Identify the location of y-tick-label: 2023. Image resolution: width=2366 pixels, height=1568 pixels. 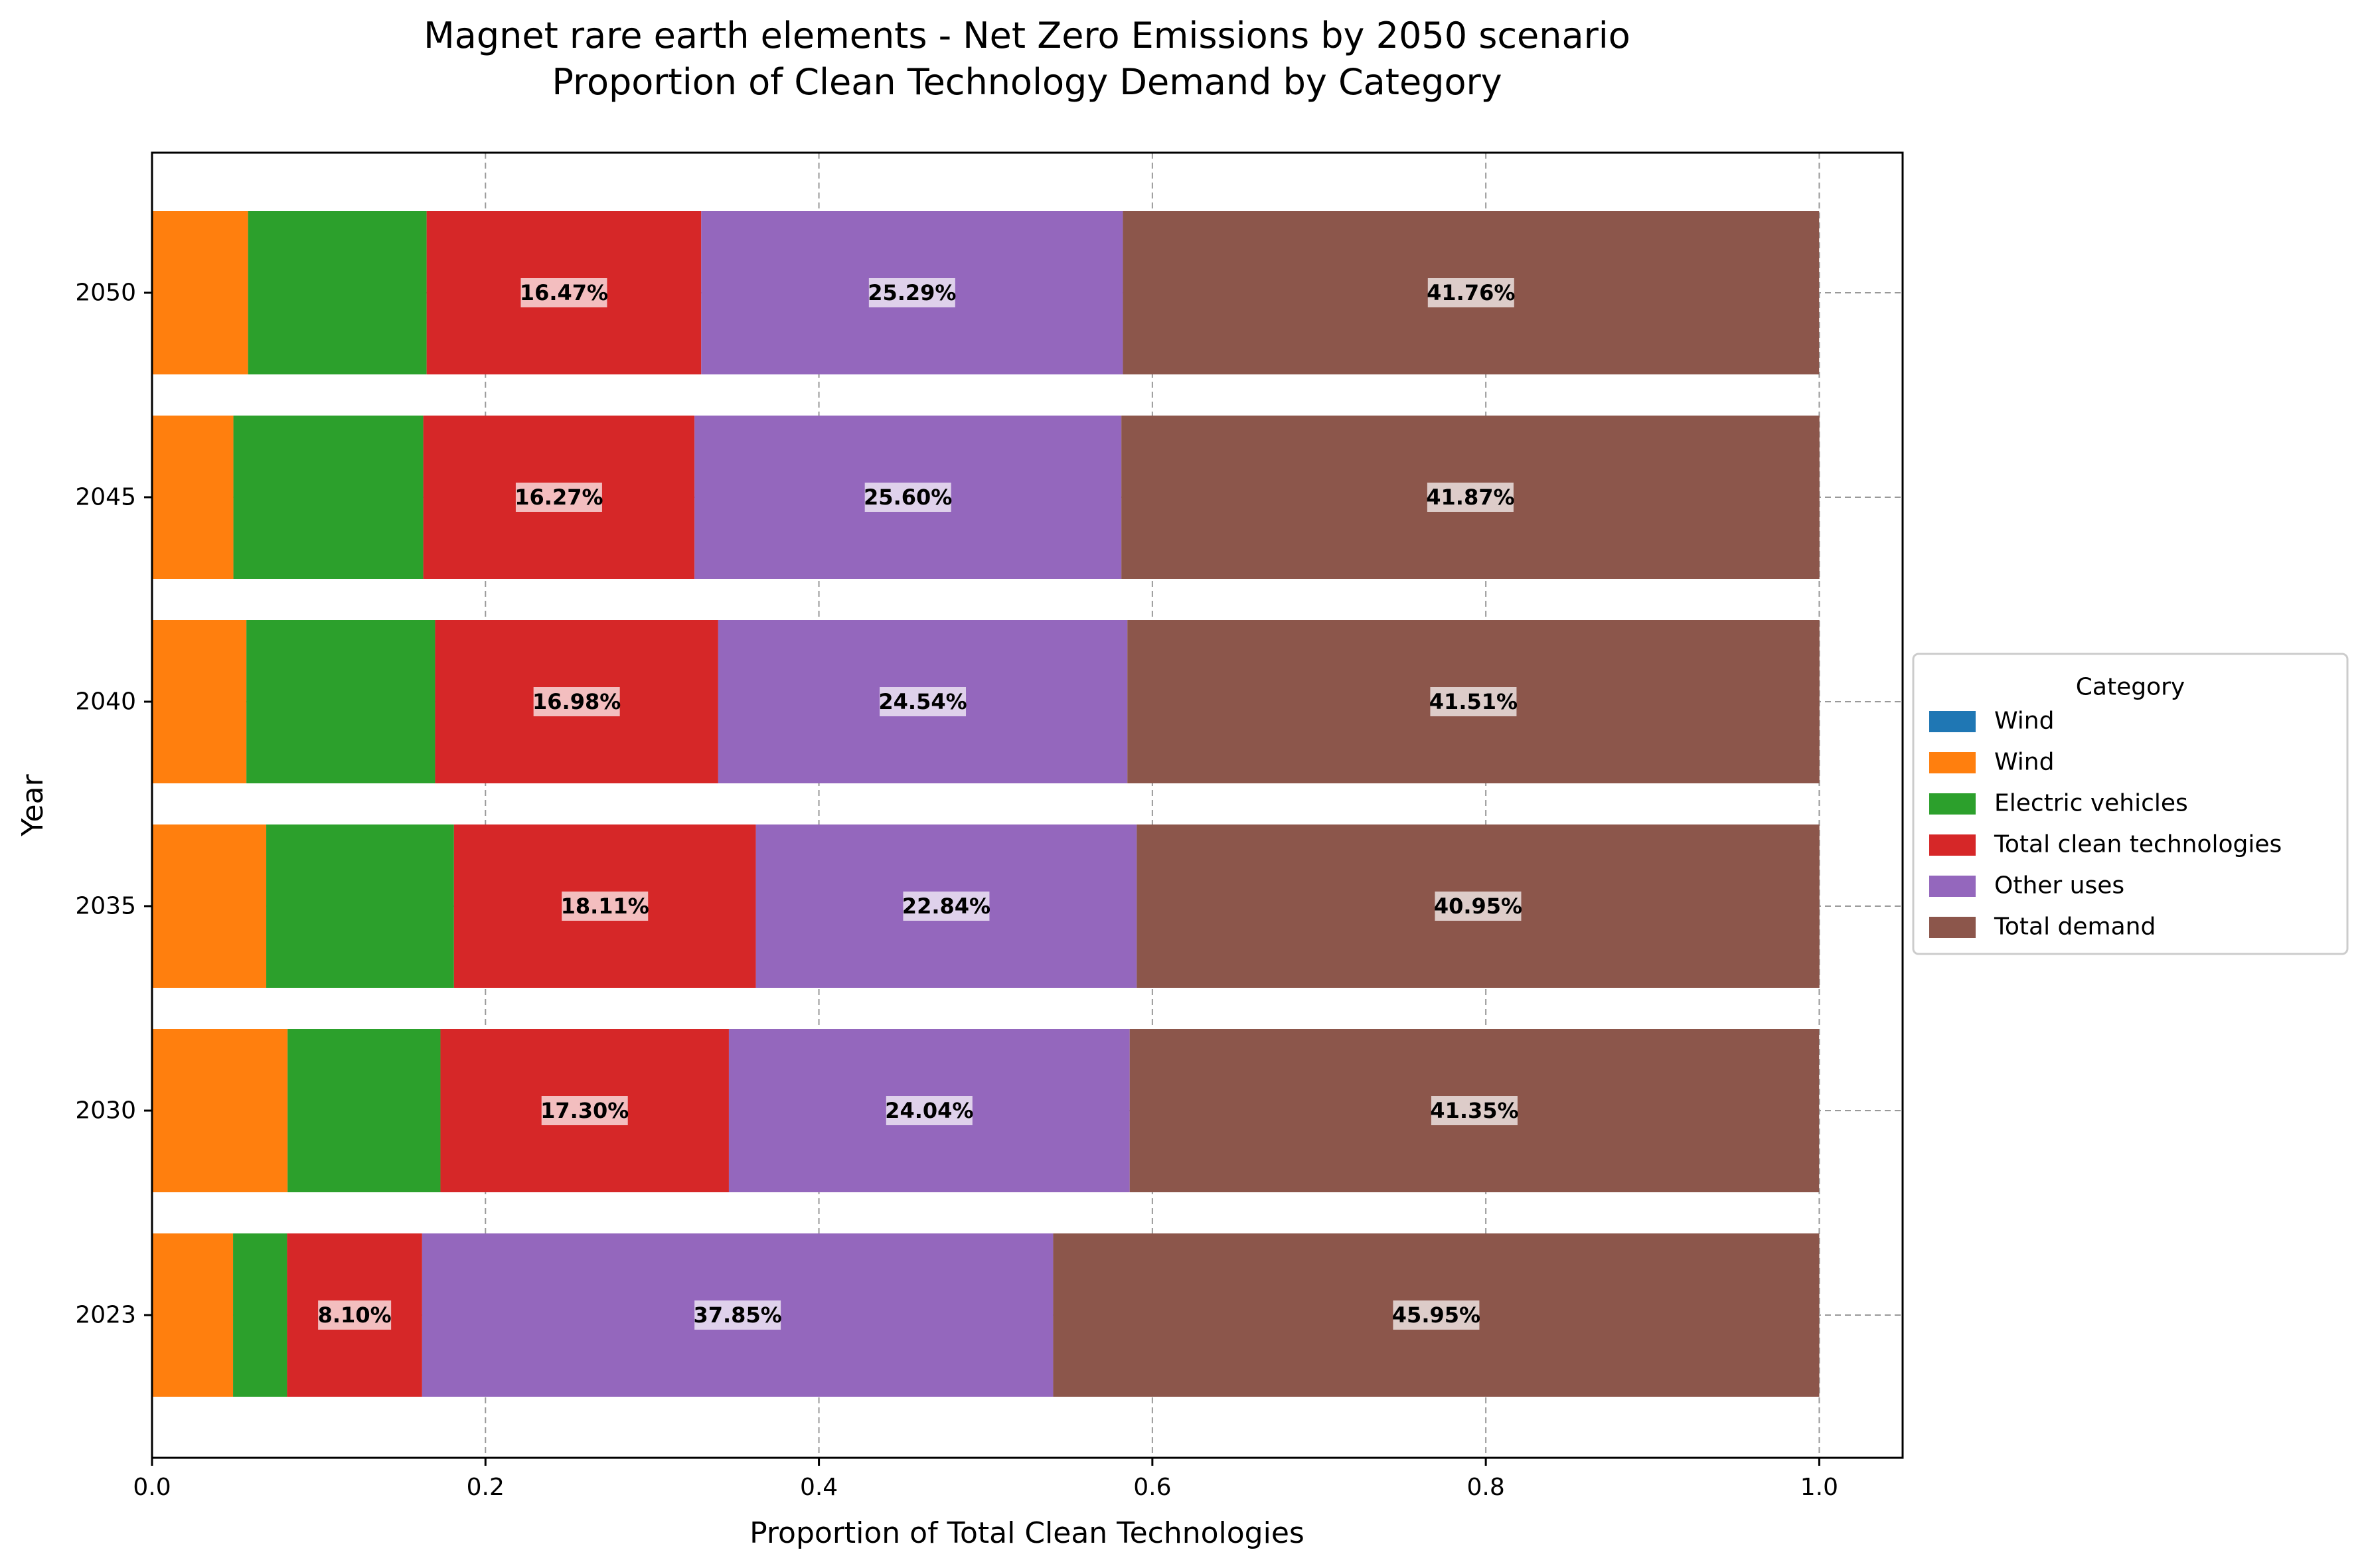
(106, 1315).